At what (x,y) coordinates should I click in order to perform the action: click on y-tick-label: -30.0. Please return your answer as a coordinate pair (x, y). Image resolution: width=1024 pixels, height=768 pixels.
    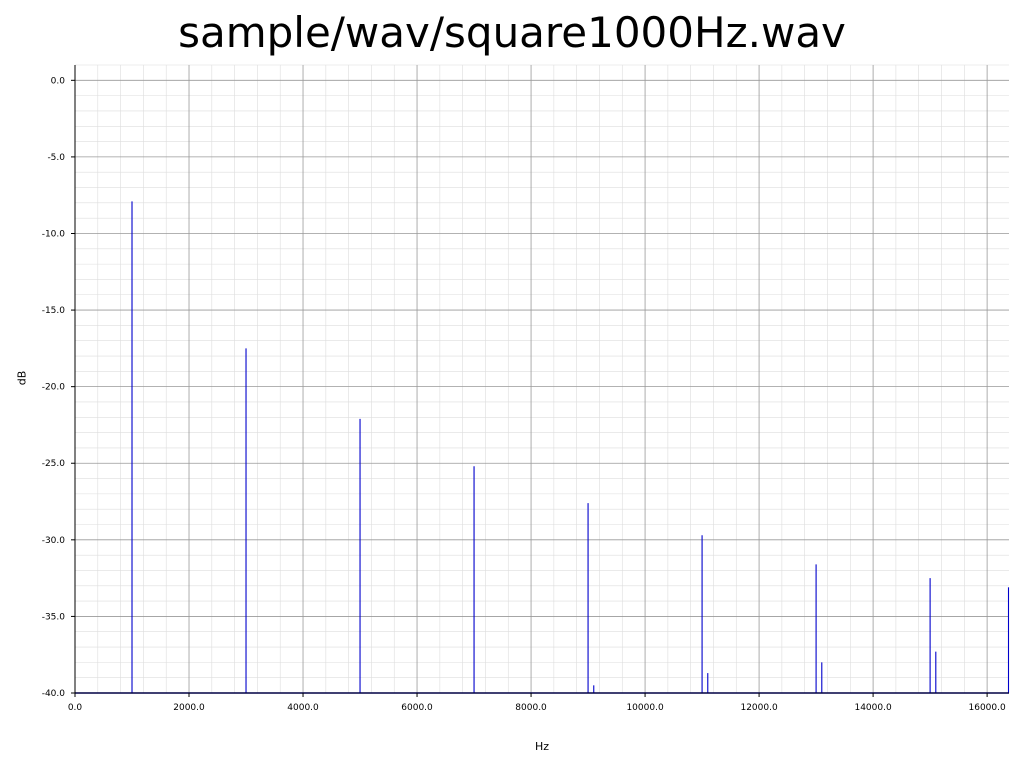
    Looking at the image, I should click on (54, 541).